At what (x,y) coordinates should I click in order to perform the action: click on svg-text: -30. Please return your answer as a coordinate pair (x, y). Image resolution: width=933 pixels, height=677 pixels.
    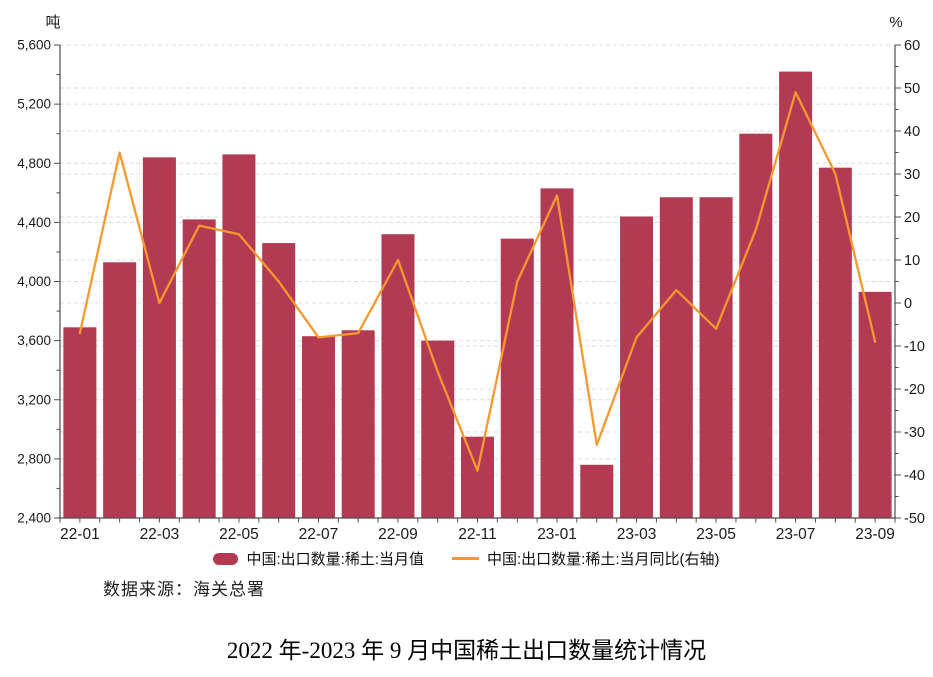
    Looking at the image, I should click on (914, 433).